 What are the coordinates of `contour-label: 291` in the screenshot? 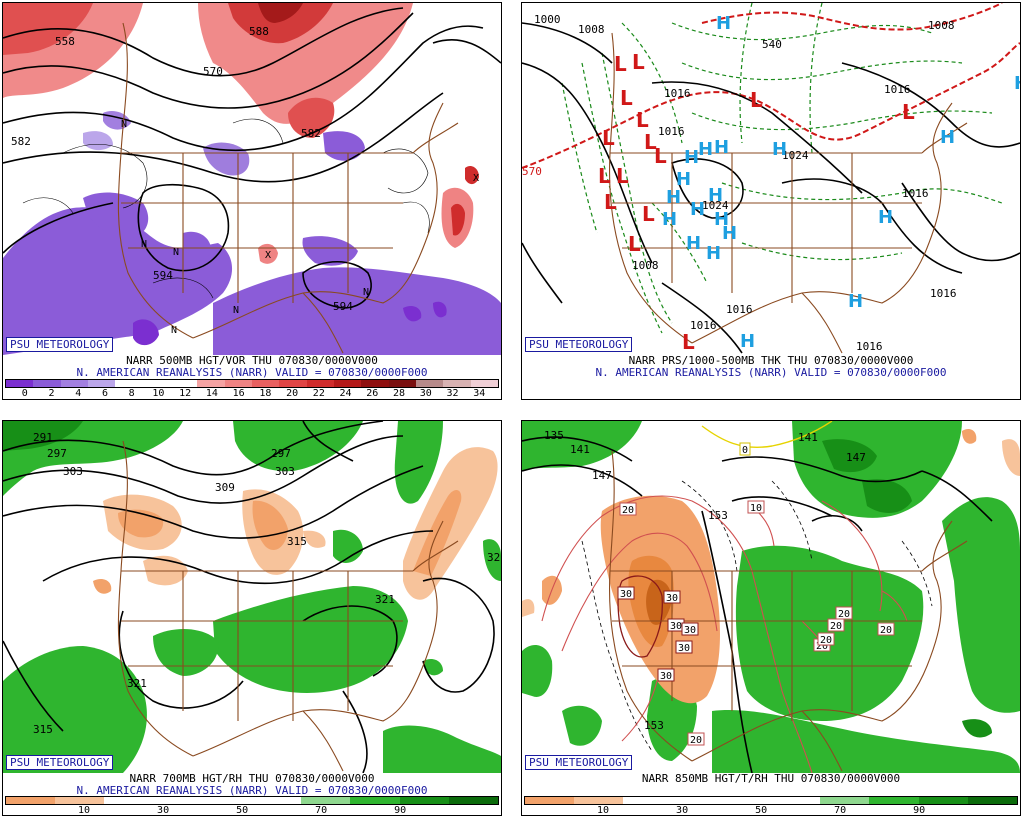 It's located at (43, 437).